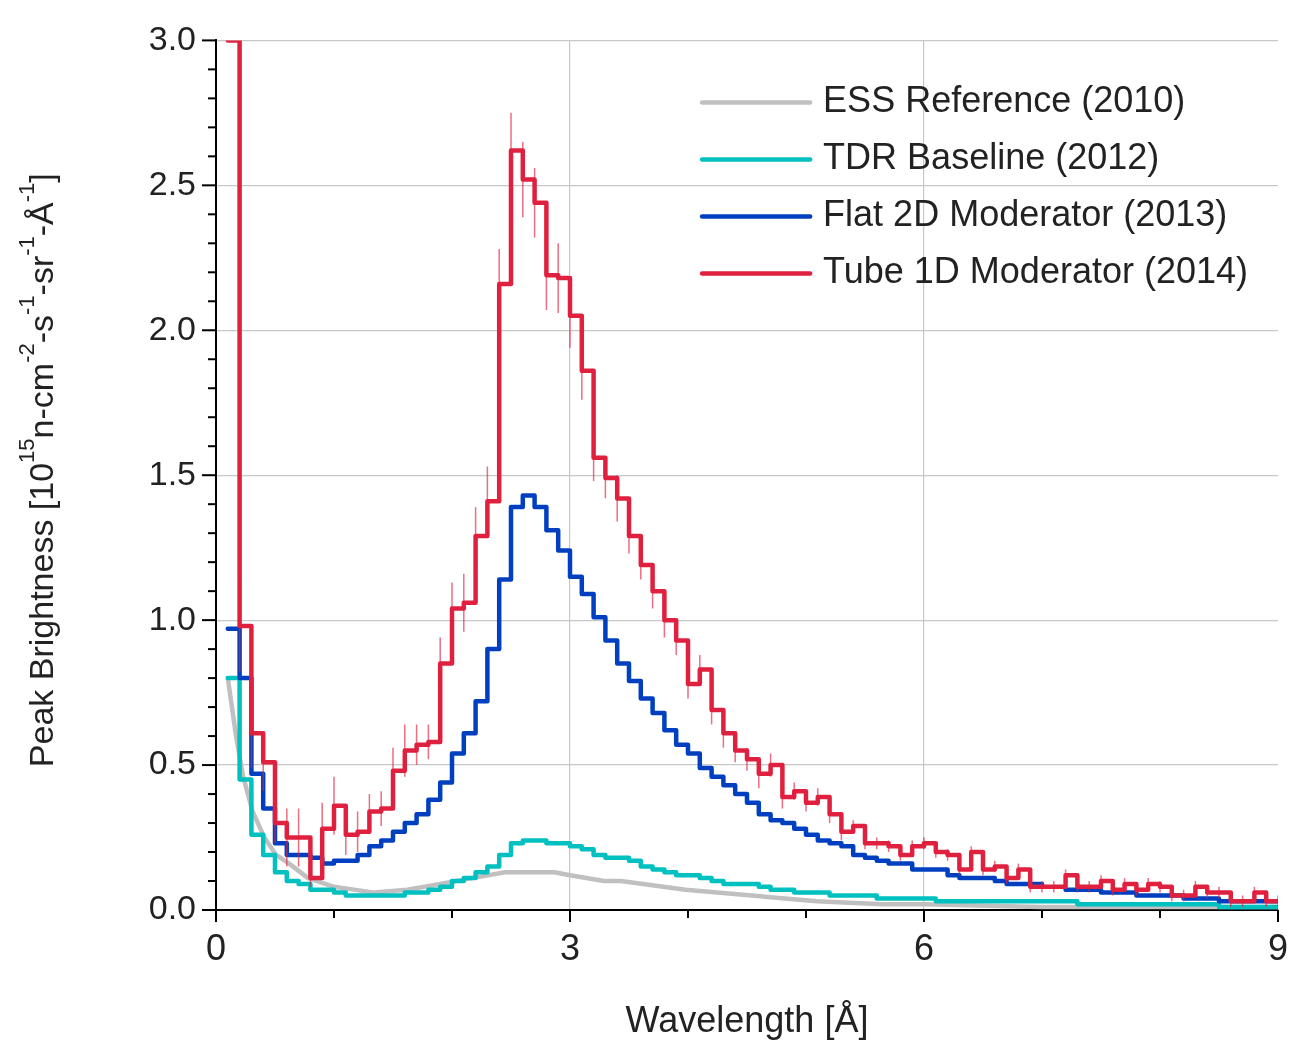  I want to click on y-tick-label: 1.0, so click(172, 617).